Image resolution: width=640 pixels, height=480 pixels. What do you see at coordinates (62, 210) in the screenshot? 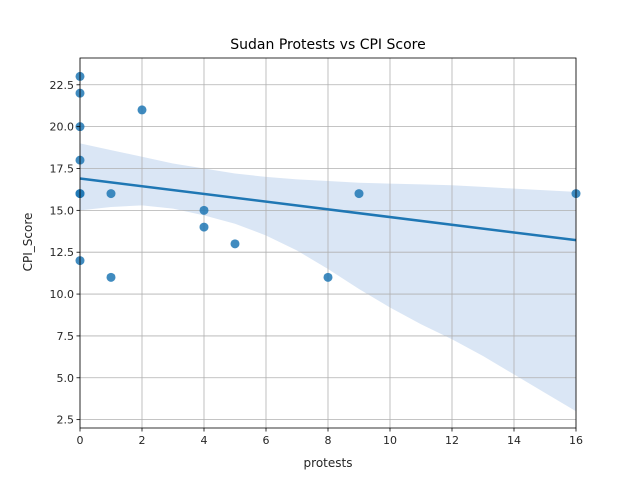
I see `y-tick-label: 15.0` at bounding box center [62, 210].